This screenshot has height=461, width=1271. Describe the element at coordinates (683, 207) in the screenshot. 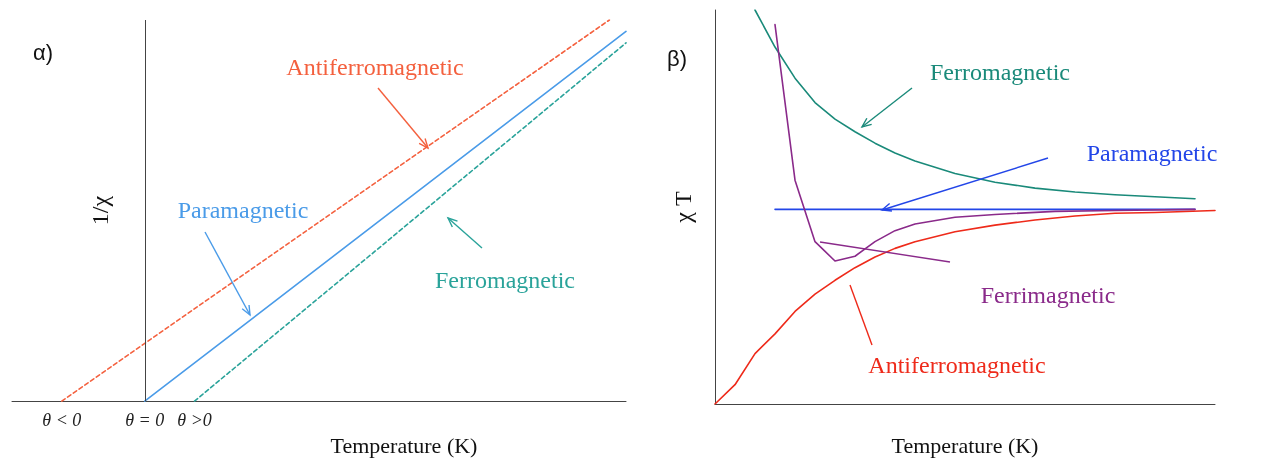

I see `y-axis-title: χ T` at that location.